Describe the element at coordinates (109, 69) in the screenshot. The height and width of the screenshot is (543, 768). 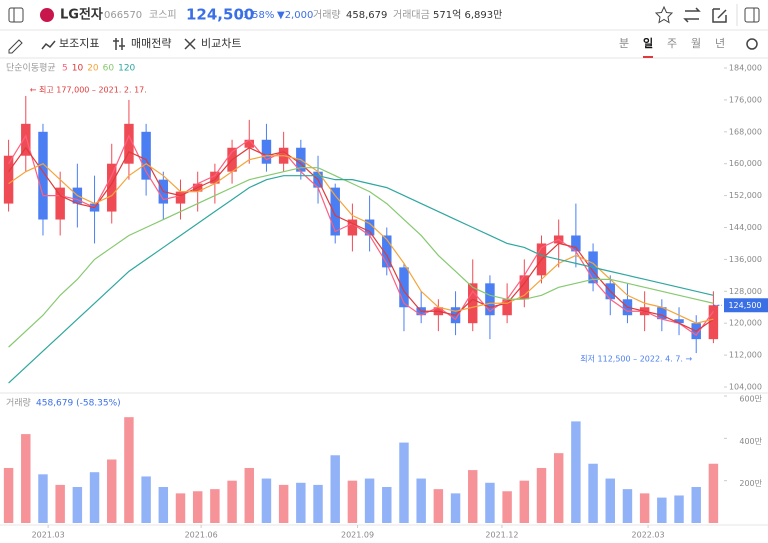
I see `legend-entry: 60` at that location.